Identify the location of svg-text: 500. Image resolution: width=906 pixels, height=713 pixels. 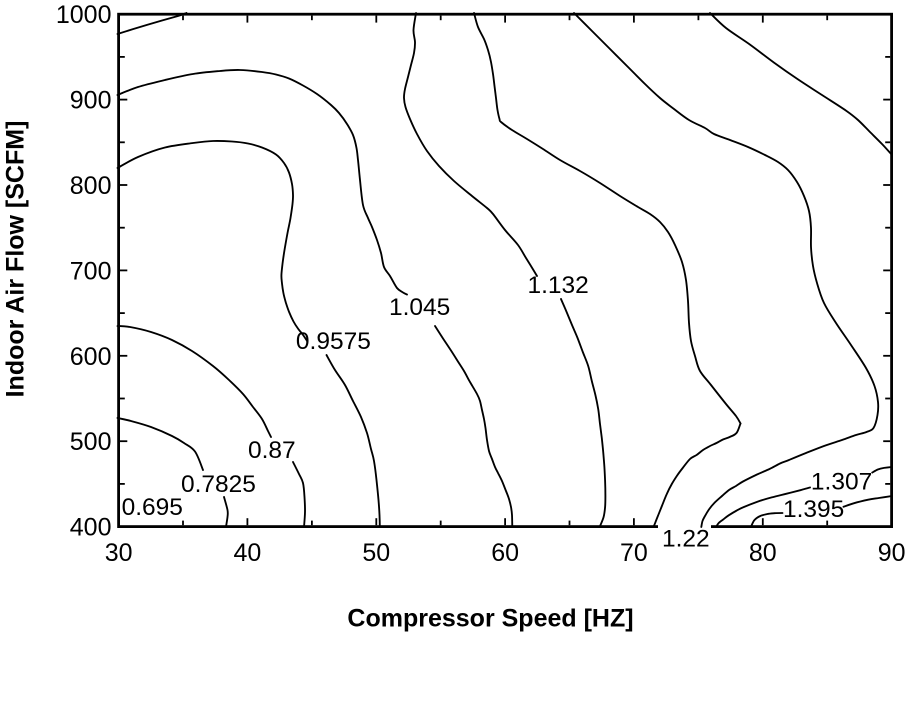
(91, 442).